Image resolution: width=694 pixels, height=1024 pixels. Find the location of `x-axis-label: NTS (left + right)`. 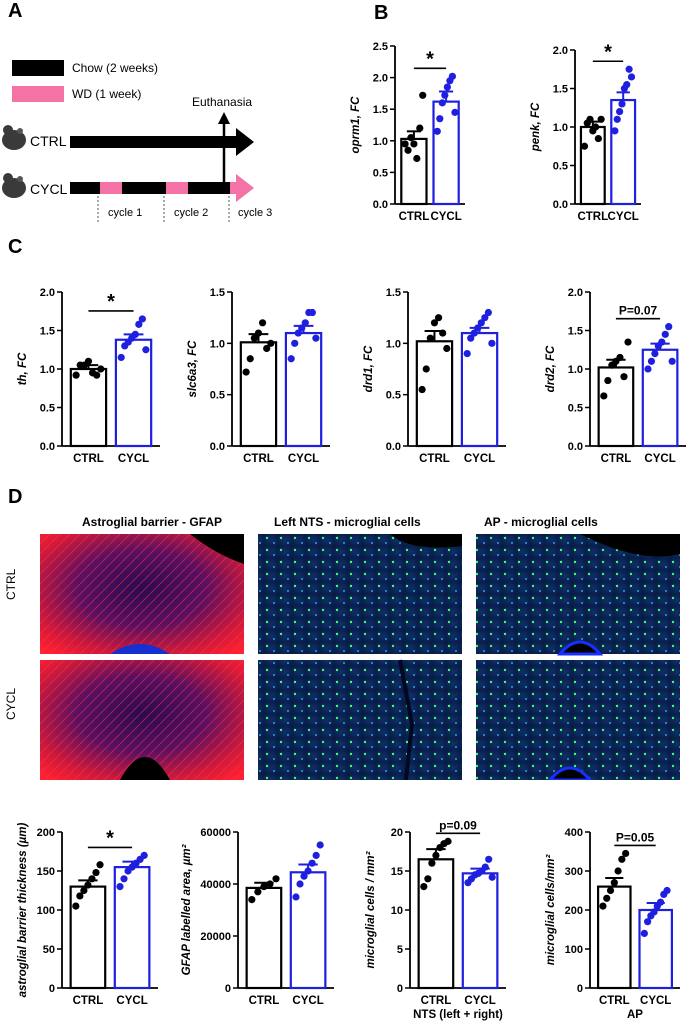

x-axis-label: NTS (left + right) is located at coordinates (458, 1015).